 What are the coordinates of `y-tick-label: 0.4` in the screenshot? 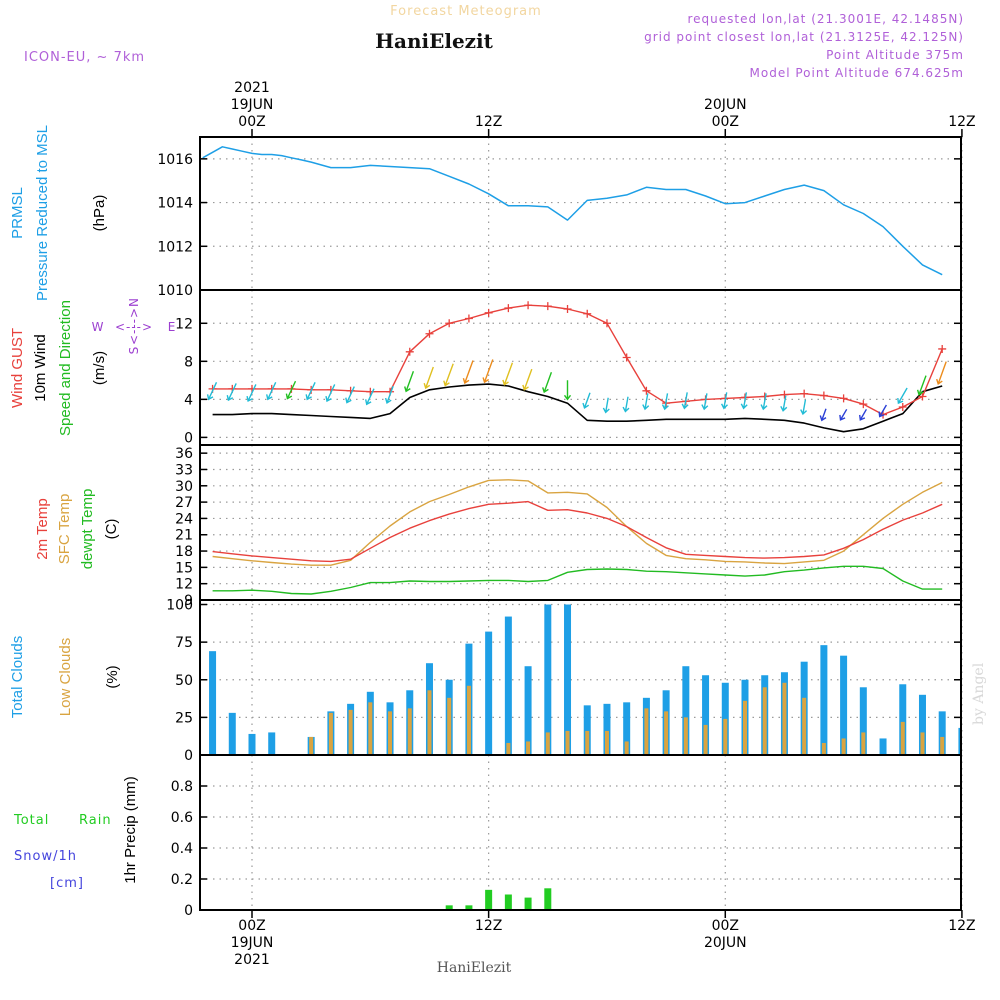 It's located at (182, 849).